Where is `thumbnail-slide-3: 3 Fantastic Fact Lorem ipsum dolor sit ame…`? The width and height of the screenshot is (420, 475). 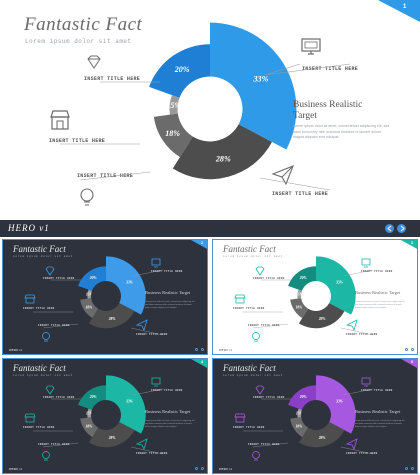 thumbnail-slide-3: 3 Fantastic Fact Lorem ipsum dolor sit ame… is located at coordinates (315, 297).